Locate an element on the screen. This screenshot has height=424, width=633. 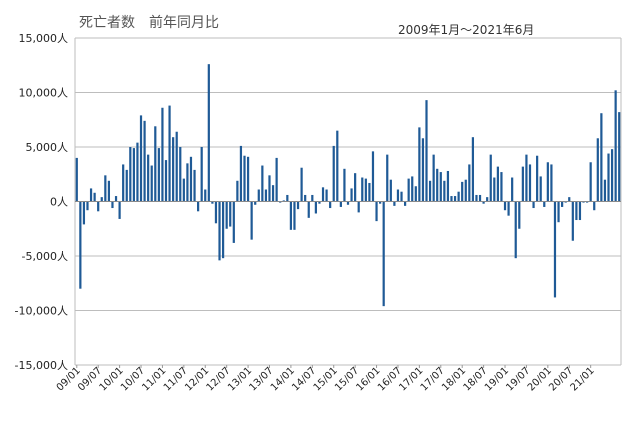
y-tick-label: 10,000人 is located at coordinates (44, 93).